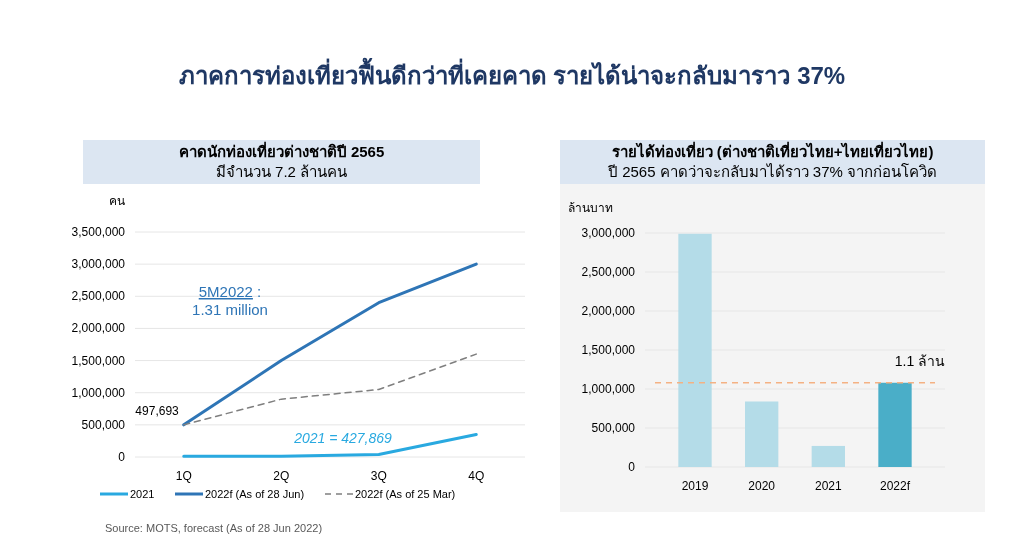 This screenshot has height=552, width=1024. What do you see at coordinates (214, 528) in the screenshot?
I see `source-note: Source: MOTS, forecast (As of 28 Jun 2022)` at bounding box center [214, 528].